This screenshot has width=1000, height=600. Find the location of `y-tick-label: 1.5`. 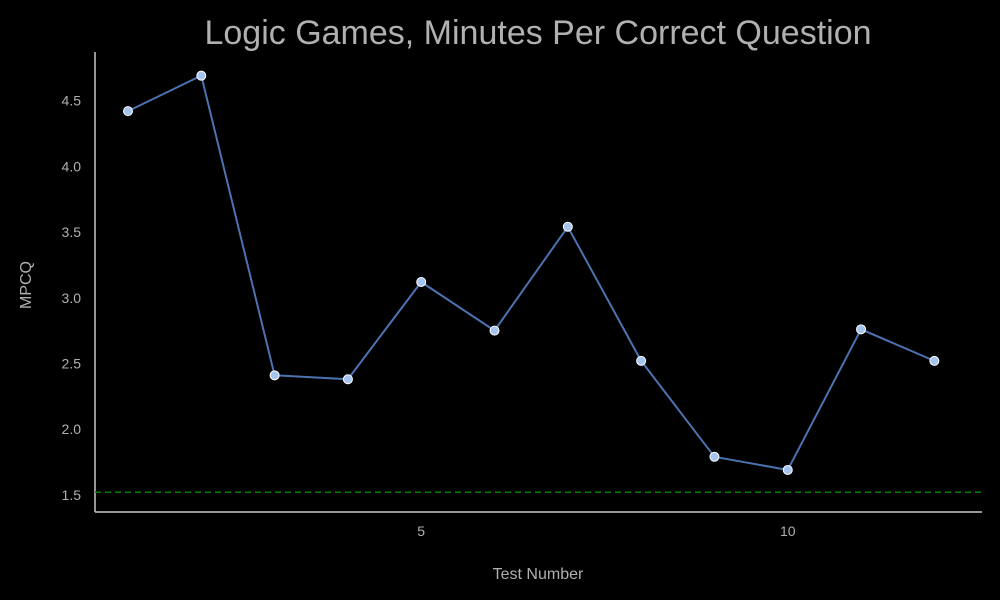

y-tick-label: 1.5 is located at coordinates (72, 495).